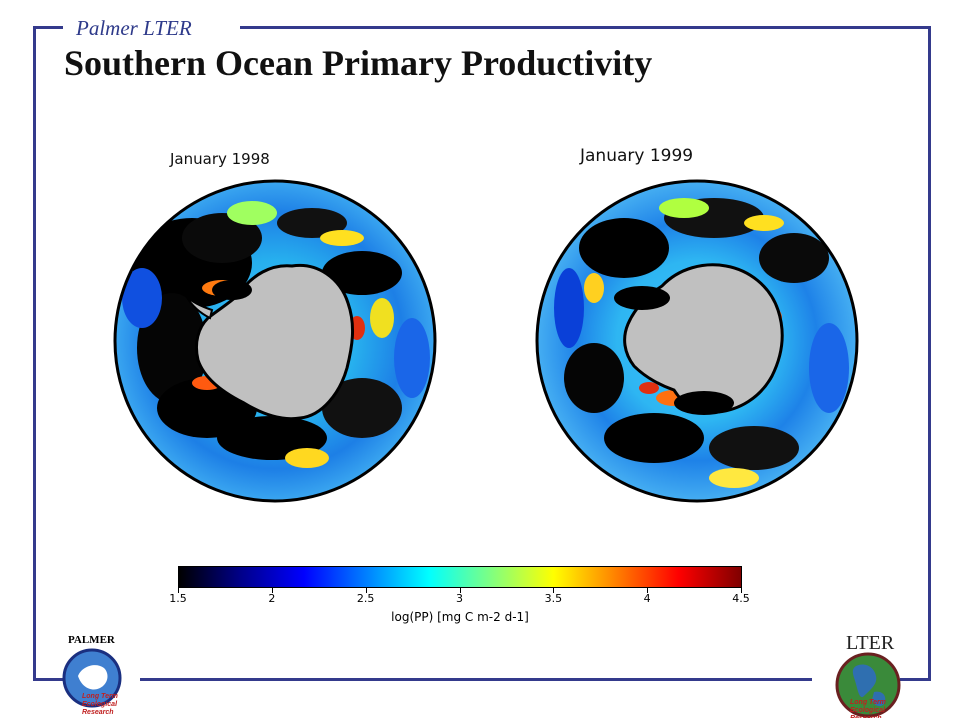  What do you see at coordinates (272, 598) in the screenshot?
I see `colorbar-tick-label: 2` at bounding box center [272, 598].